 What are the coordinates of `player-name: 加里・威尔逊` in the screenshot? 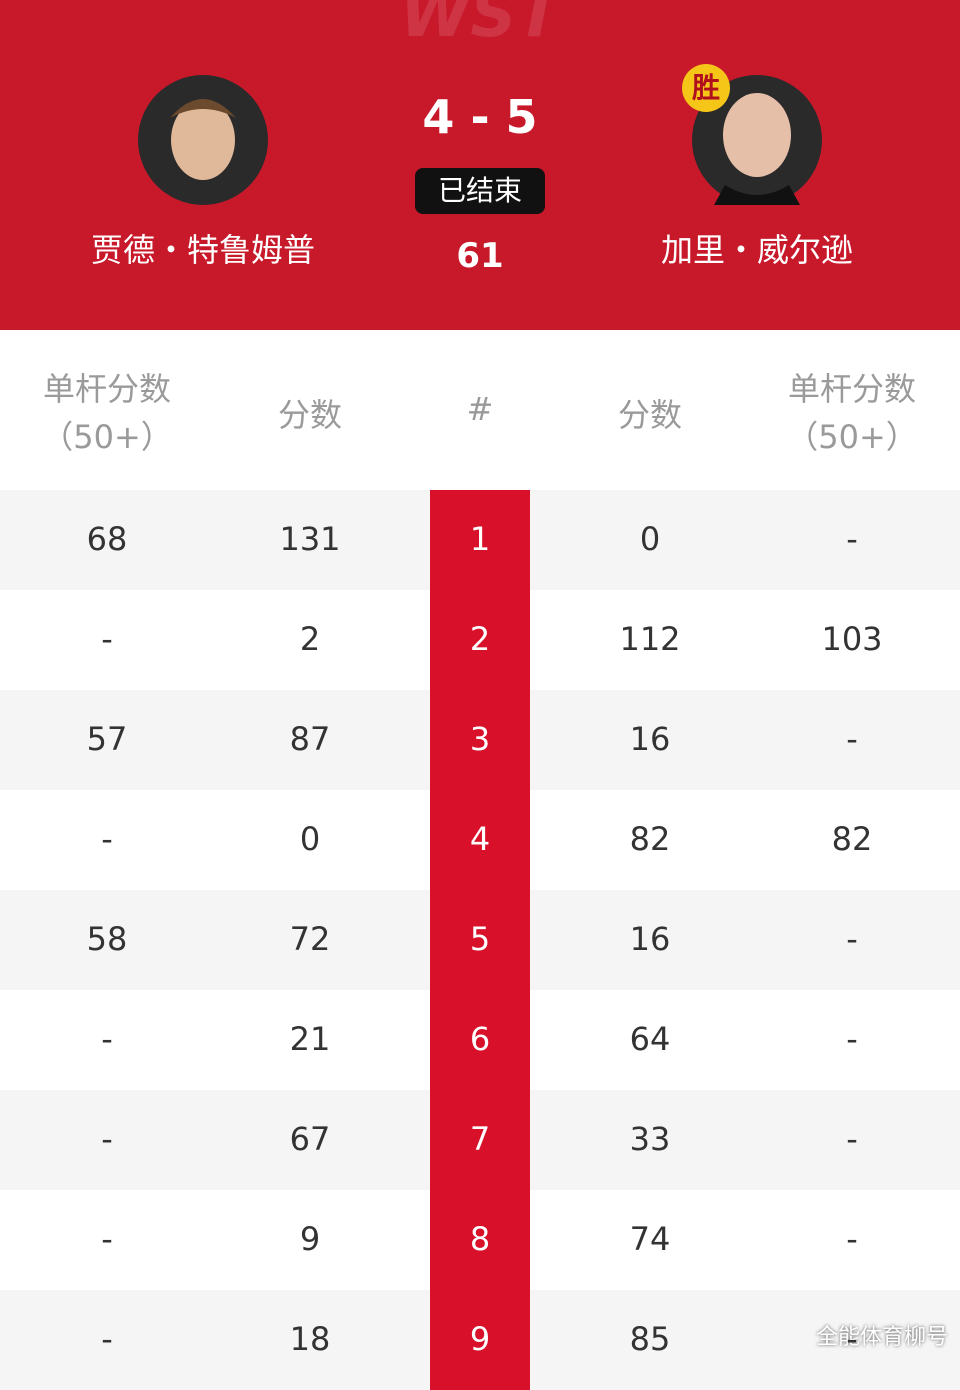 It's located at (756, 250).